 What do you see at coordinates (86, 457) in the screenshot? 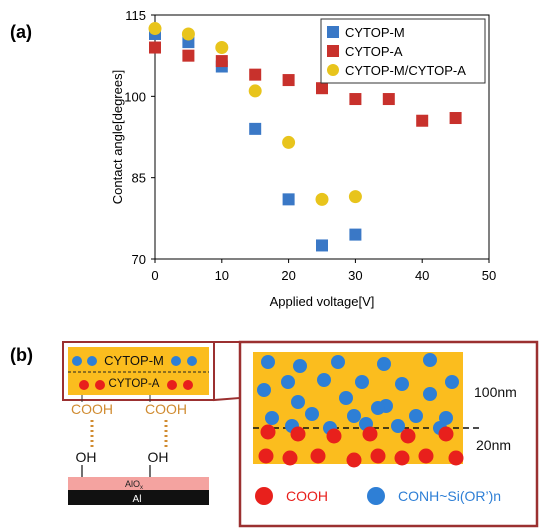
I see `oh-left-label: OH` at bounding box center [86, 457].